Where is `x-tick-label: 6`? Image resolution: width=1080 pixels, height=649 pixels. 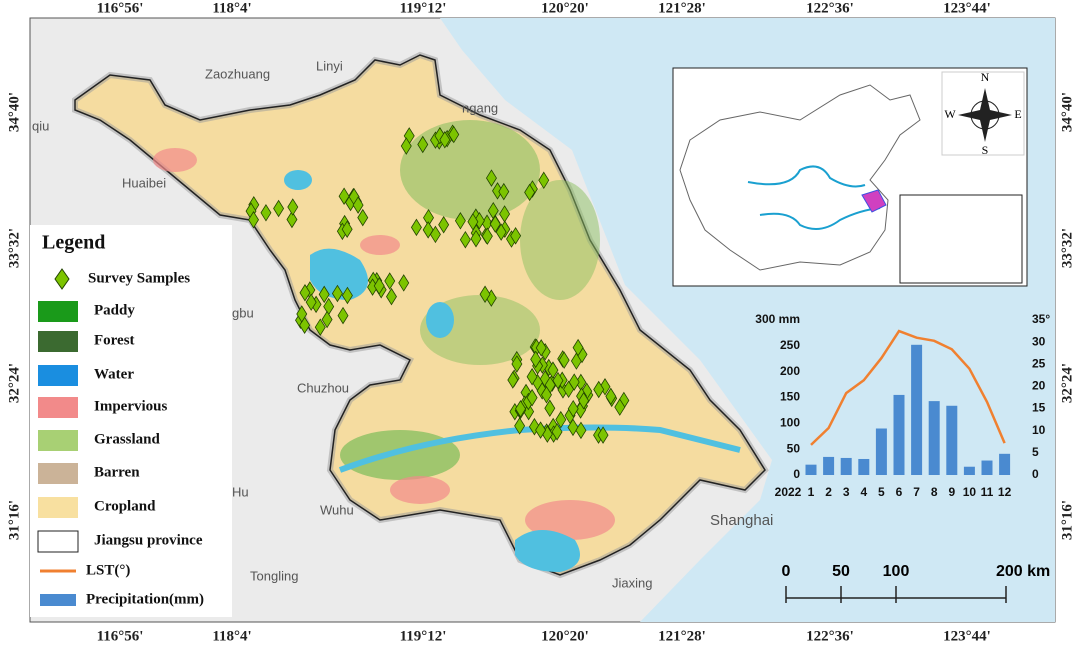
x-tick-label: 6 is located at coordinates (899, 492).